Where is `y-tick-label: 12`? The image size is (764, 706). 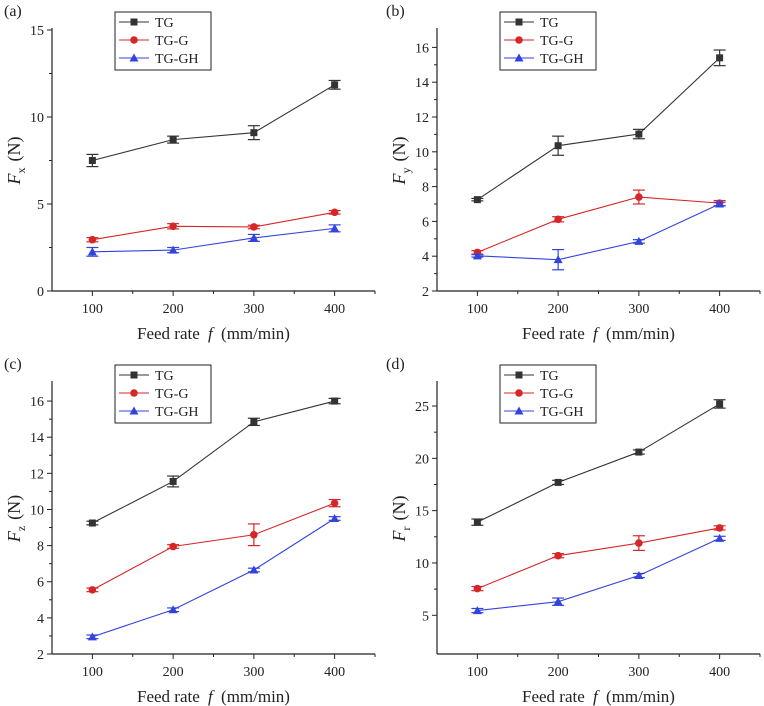
y-tick-label: 12 is located at coordinates (422, 118).